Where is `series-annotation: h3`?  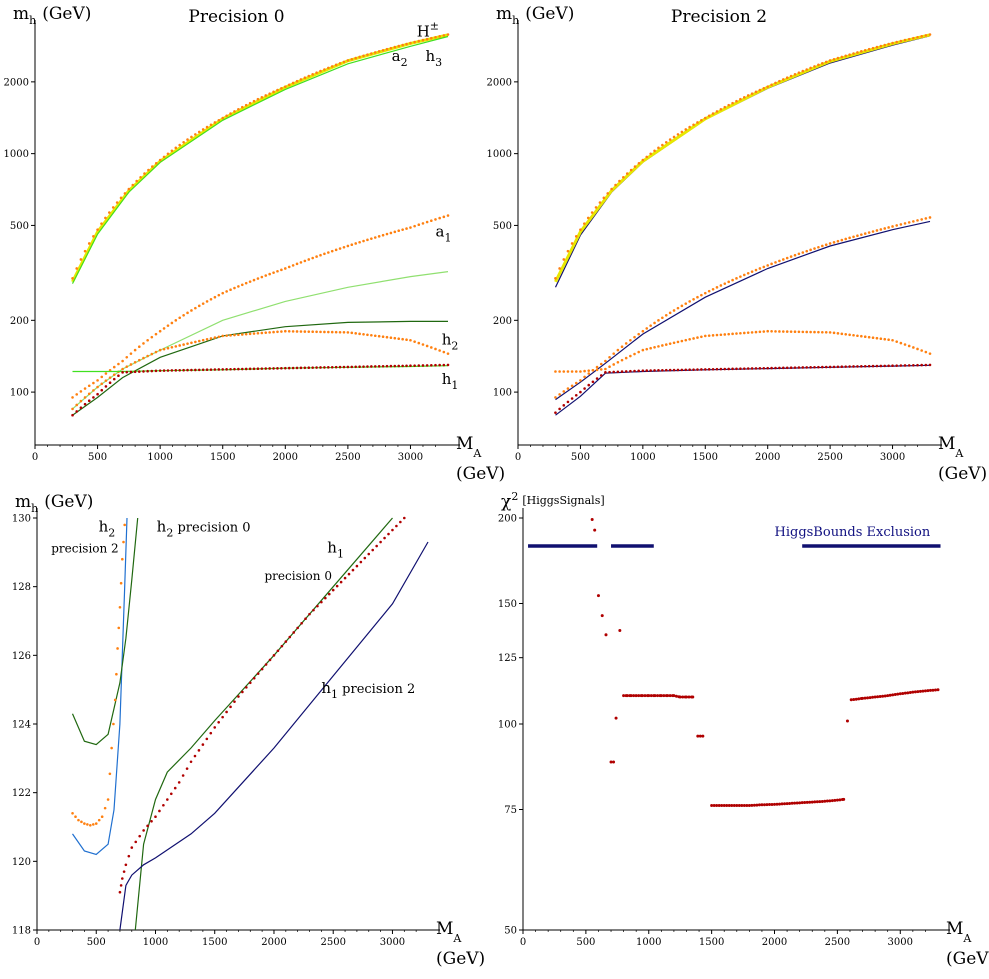 series-annotation: h3 is located at coordinates (433, 58).